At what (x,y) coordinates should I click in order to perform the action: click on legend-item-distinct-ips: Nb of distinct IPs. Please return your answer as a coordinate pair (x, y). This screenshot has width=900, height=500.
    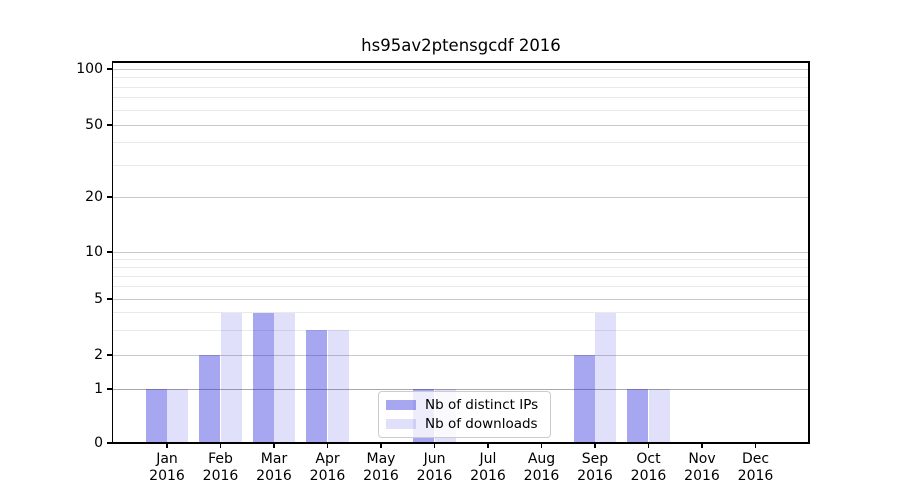
    Looking at the image, I should click on (464, 405).